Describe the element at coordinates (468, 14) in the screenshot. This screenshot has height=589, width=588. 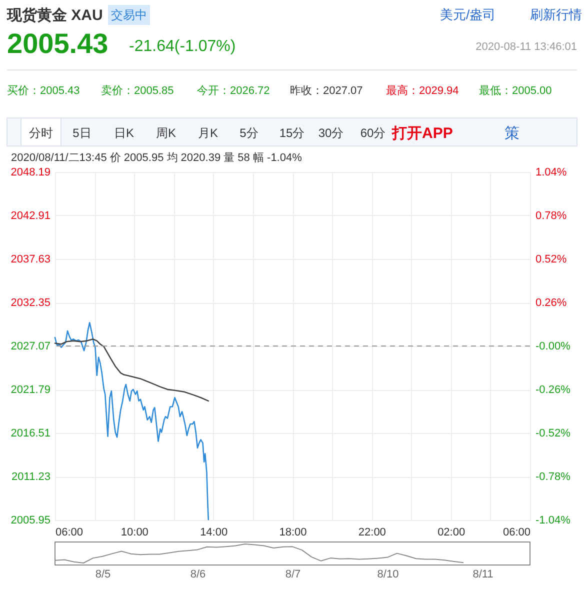
I see `text: 美元/盎司` at that location.